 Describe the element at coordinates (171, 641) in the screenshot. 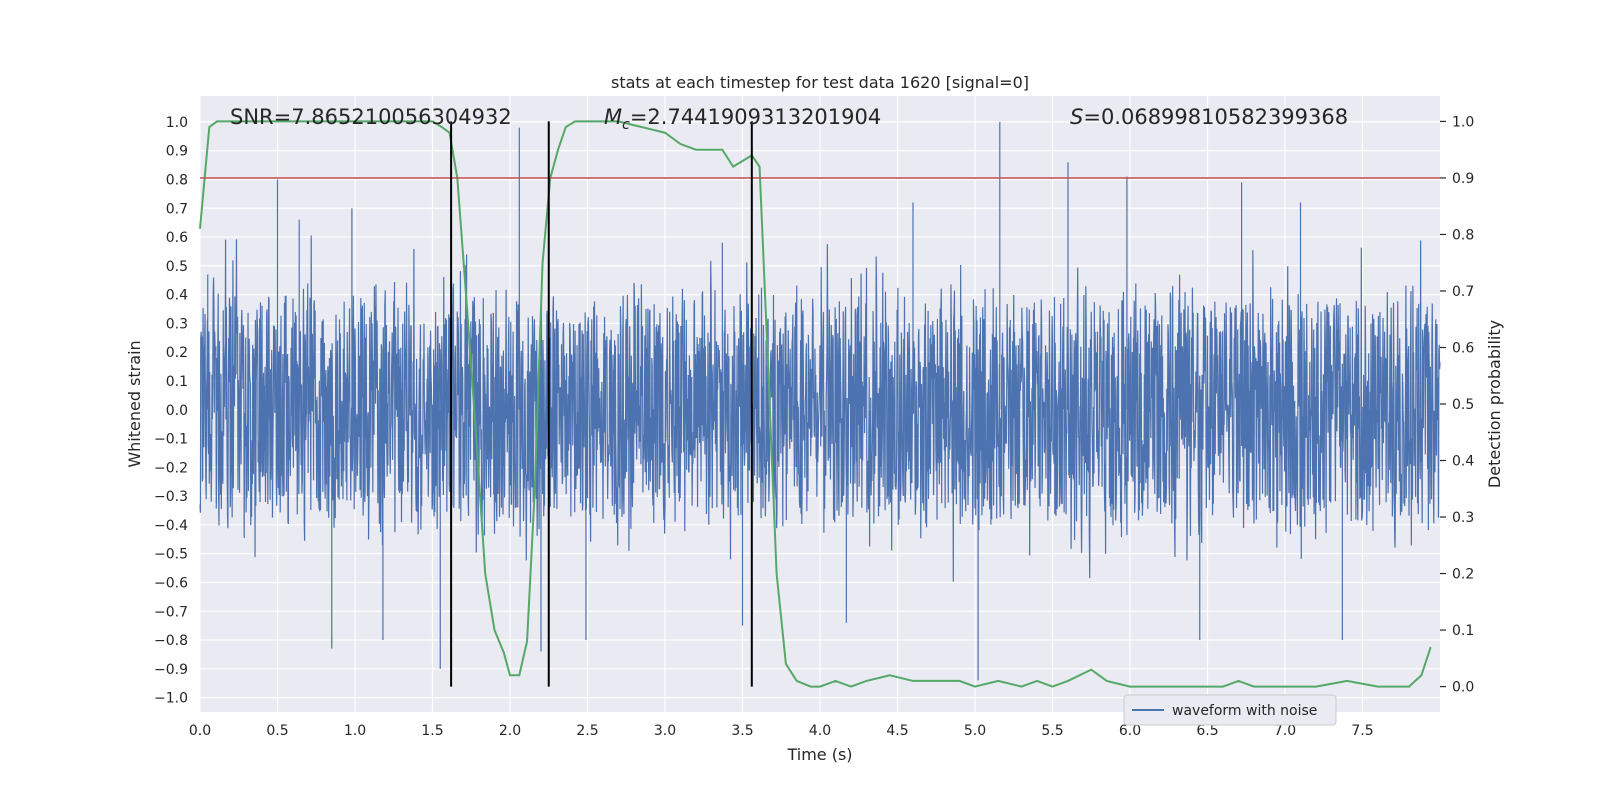

I see `y-tick-label: −0.8` at that location.